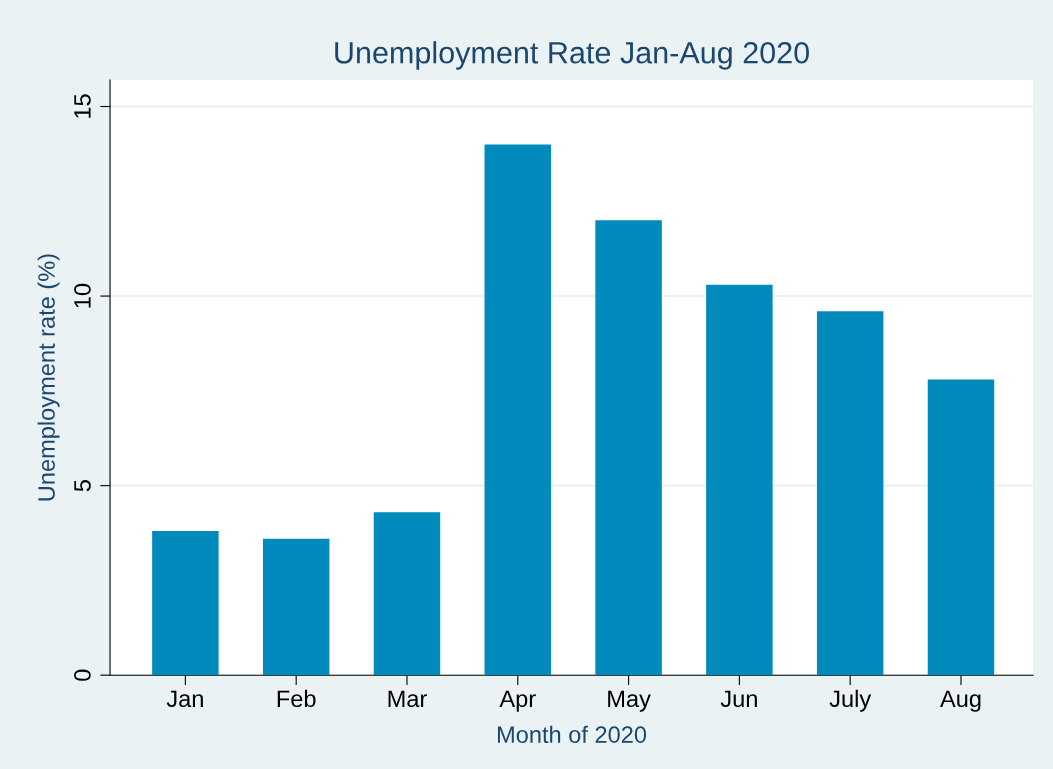 The width and height of the screenshot is (1053, 769). What do you see at coordinates (572, 55) in the screenshot?
I see `chart-title: Unemployment Rate Jan-Aug 2020` at bounding box center [572, 55].